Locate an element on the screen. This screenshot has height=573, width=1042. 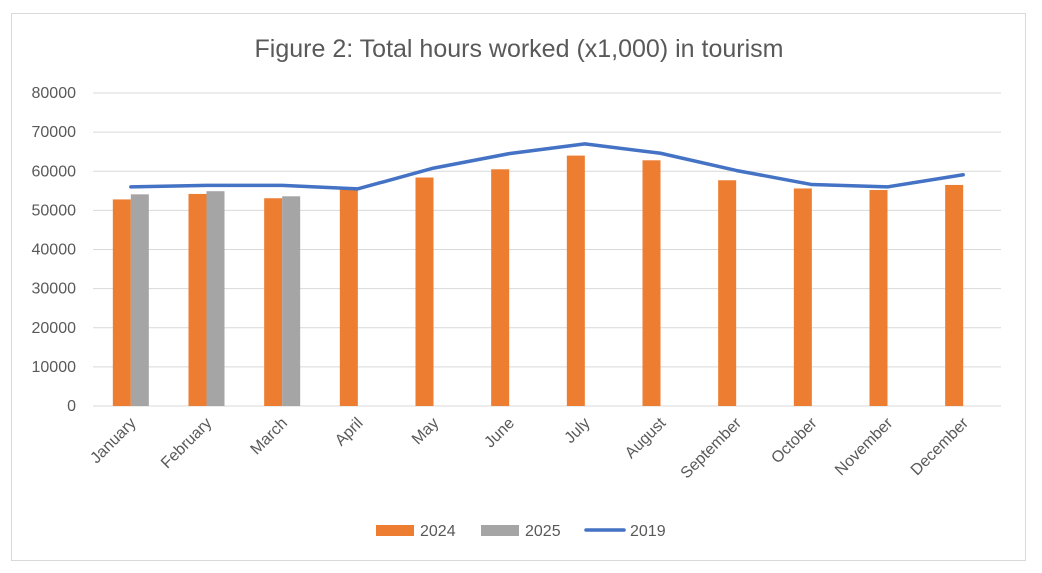
legend-swatch-2025 is located at coordinates (500, 530).